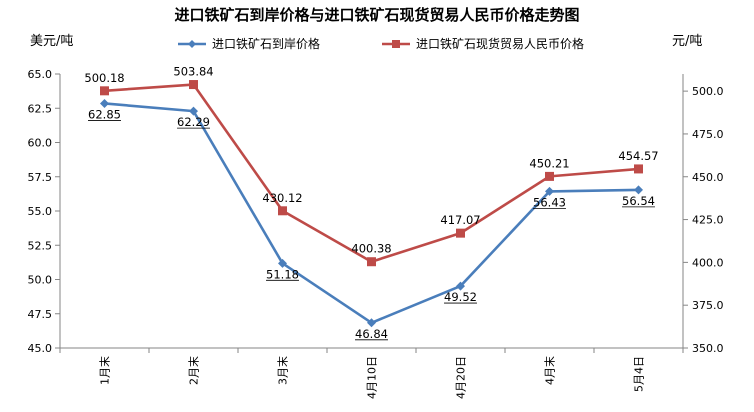 The height and width of the screenshot is (412, 754). I want to click on x-tick-label: 4月20日, so click(461, 377).